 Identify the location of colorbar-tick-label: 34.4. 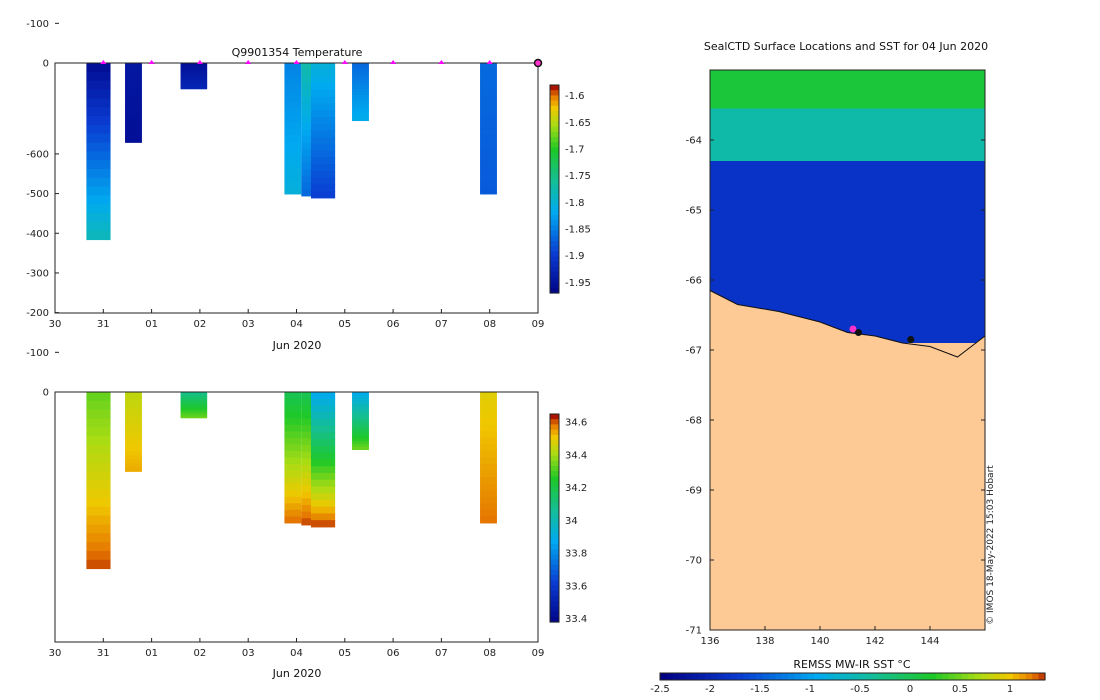
(576, 455).